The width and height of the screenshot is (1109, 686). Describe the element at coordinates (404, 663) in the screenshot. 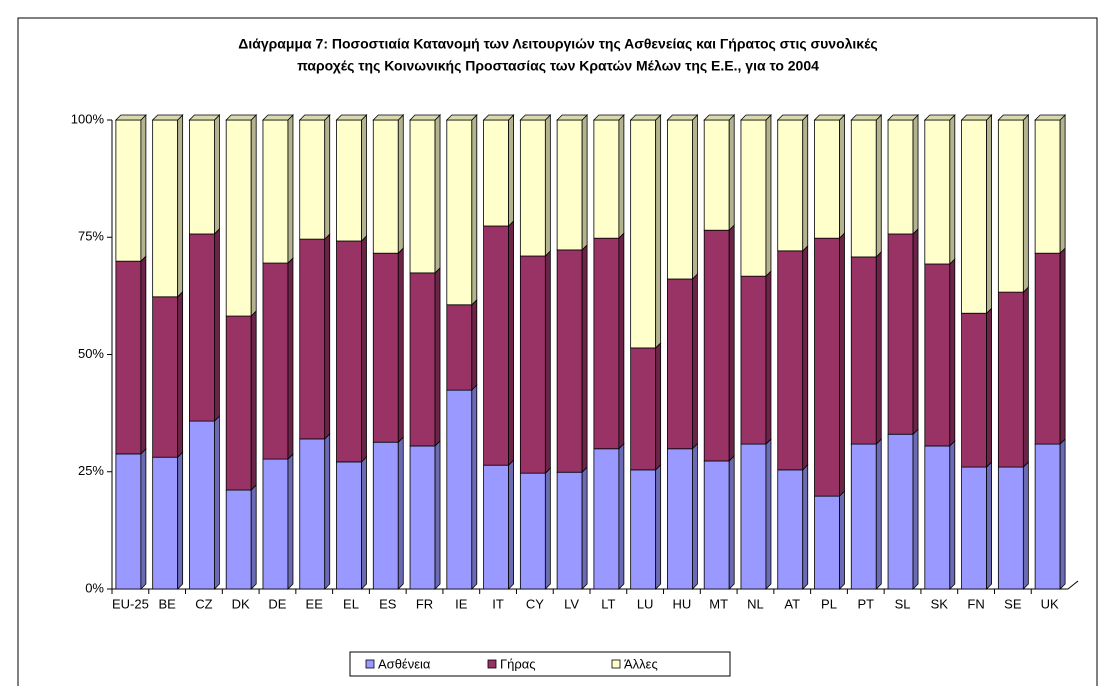

I see `legend-label: Ασθένεια` at that location.